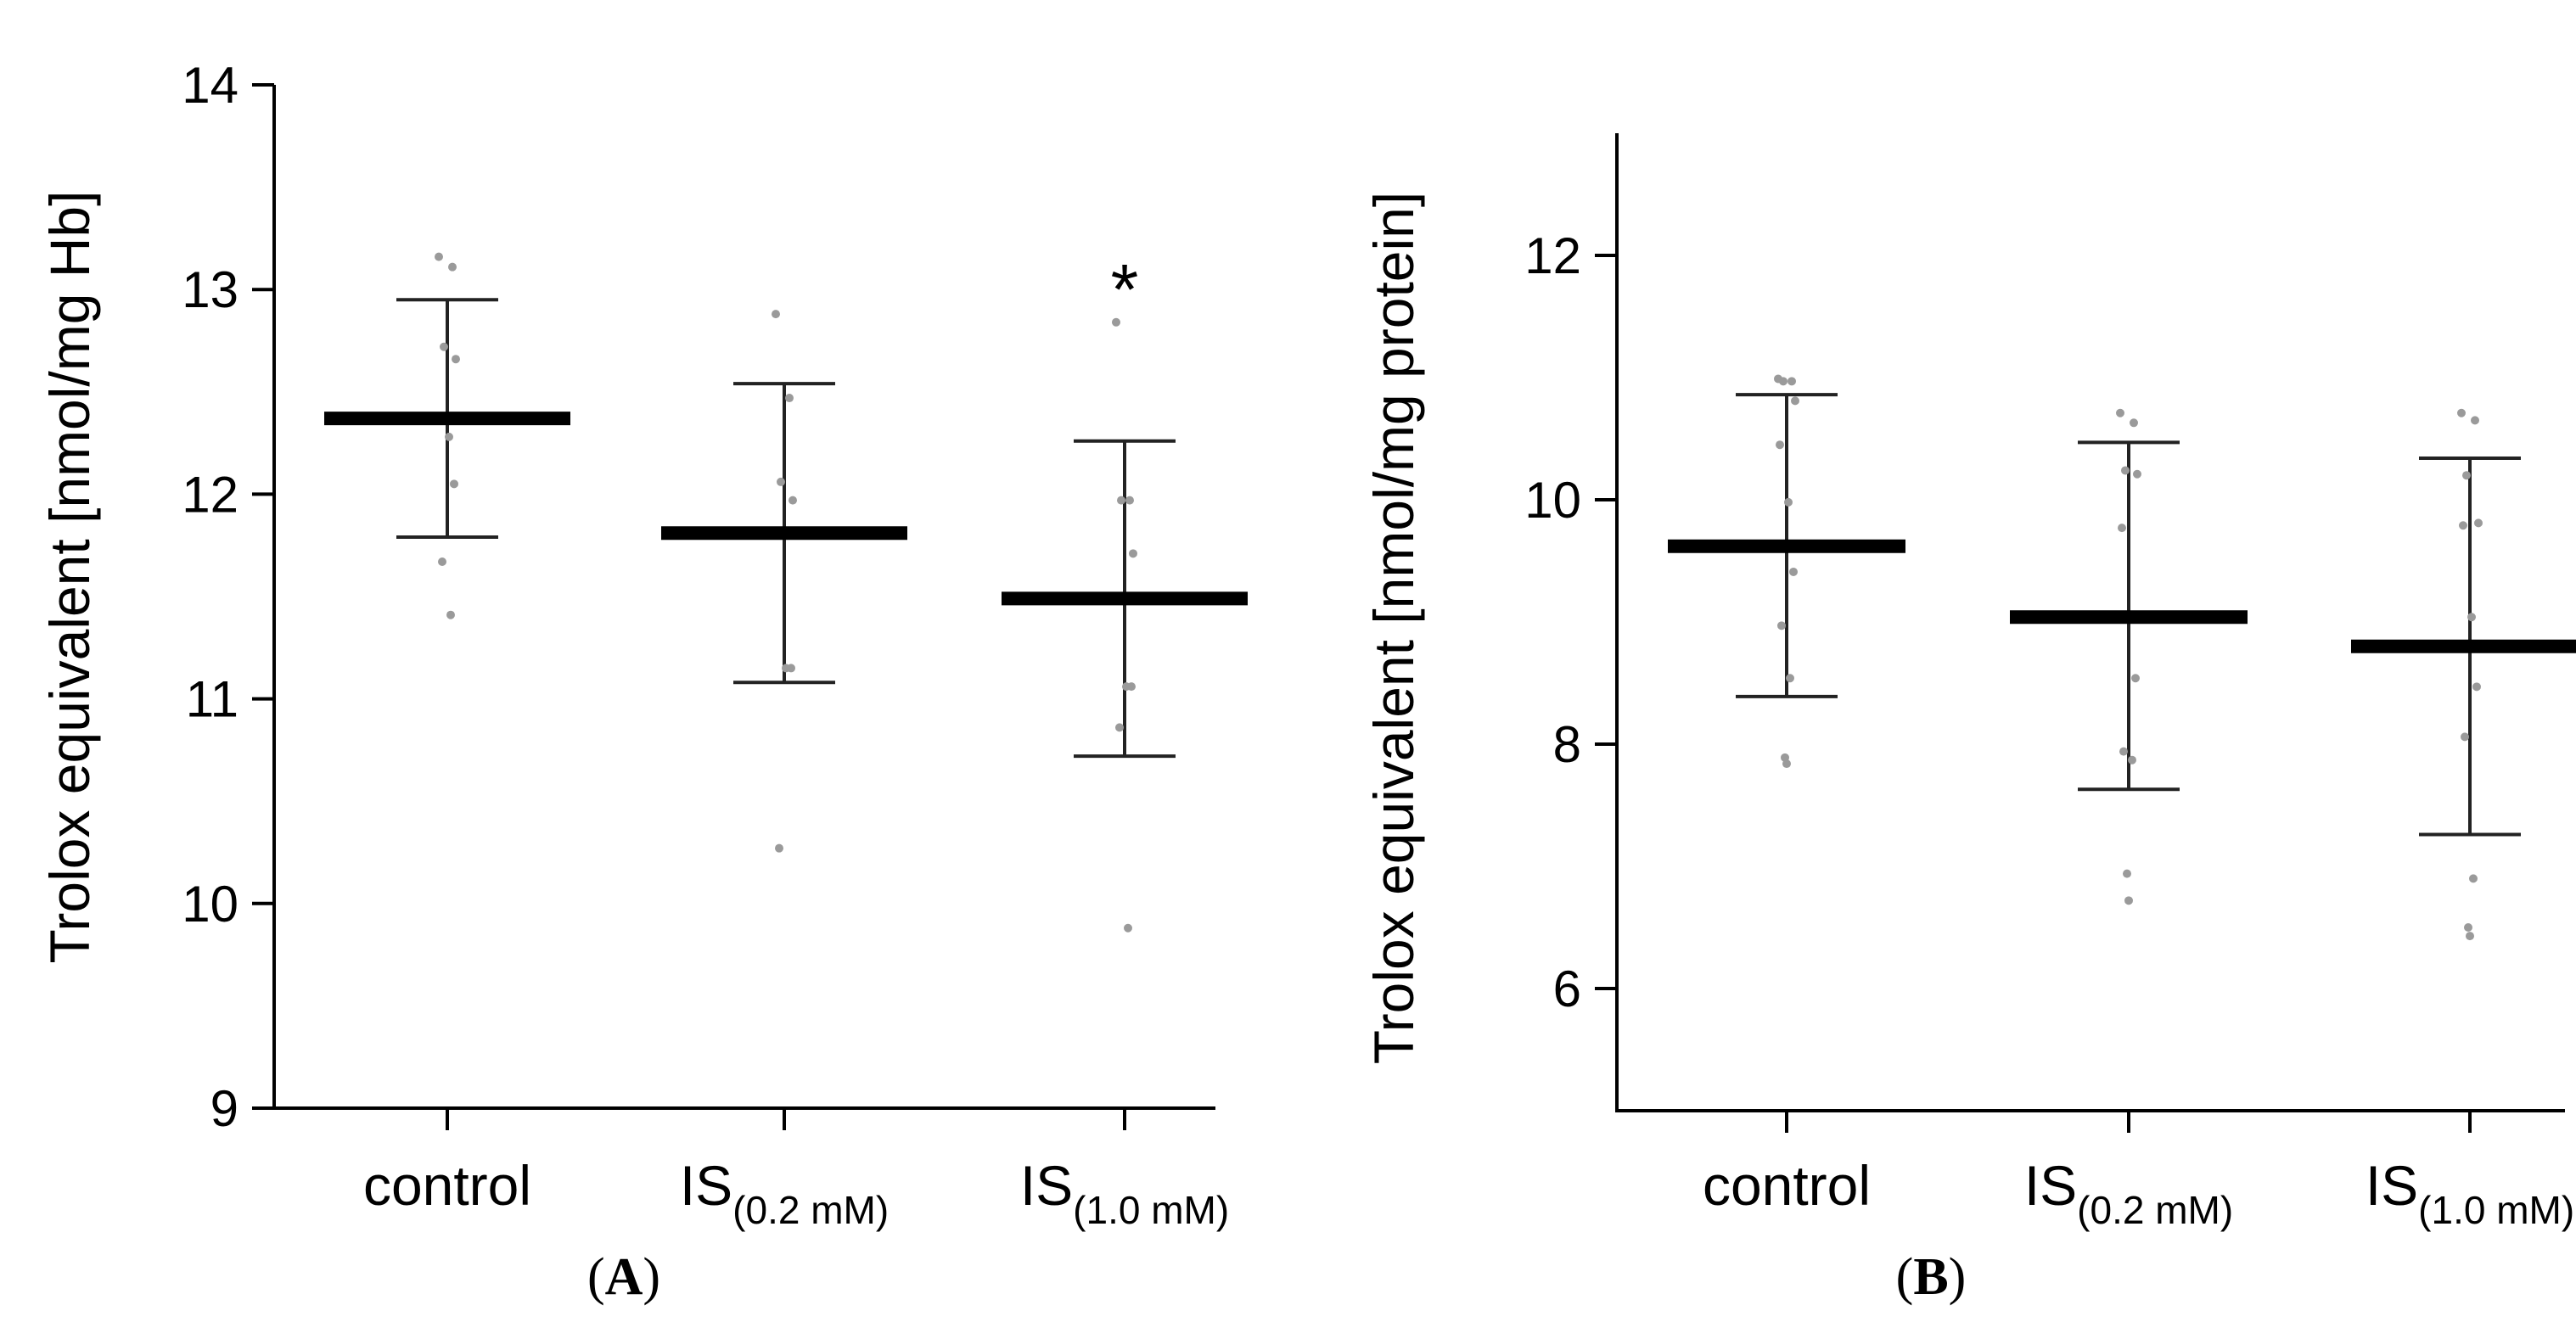 This screenshot has width=2576, height=1322. Describe the element at coordinates (224, 1108) in the screenshot. I see `panel-a-y-tick-label: 9` at that location.